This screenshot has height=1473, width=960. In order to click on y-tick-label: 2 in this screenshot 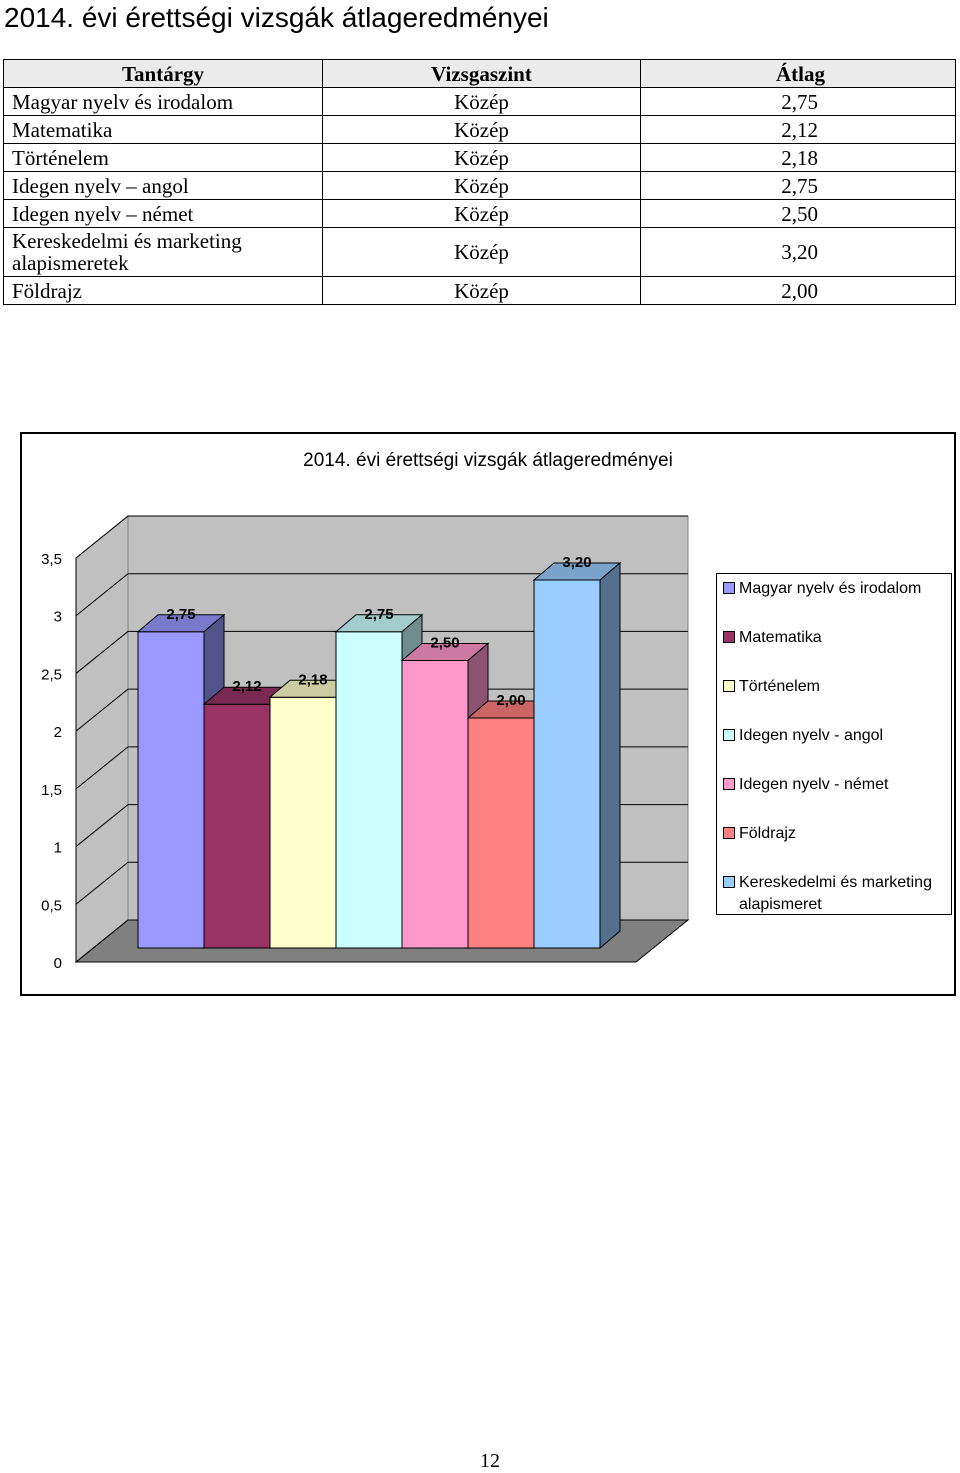, I will do `click(58, 732)`.